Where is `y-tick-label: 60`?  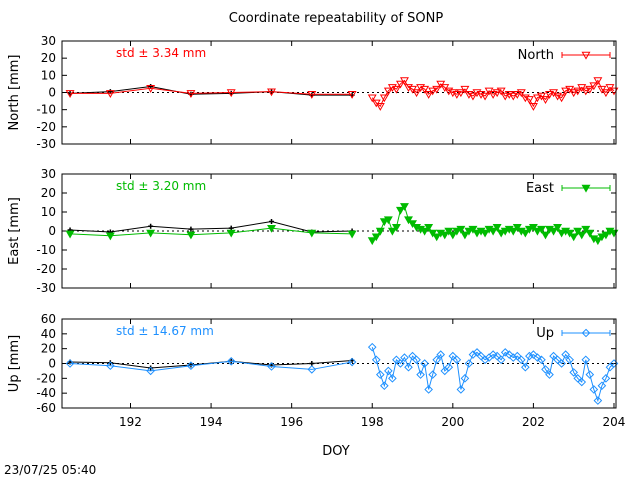 y-tick-label: 60 is located at coordinates (48, 319).